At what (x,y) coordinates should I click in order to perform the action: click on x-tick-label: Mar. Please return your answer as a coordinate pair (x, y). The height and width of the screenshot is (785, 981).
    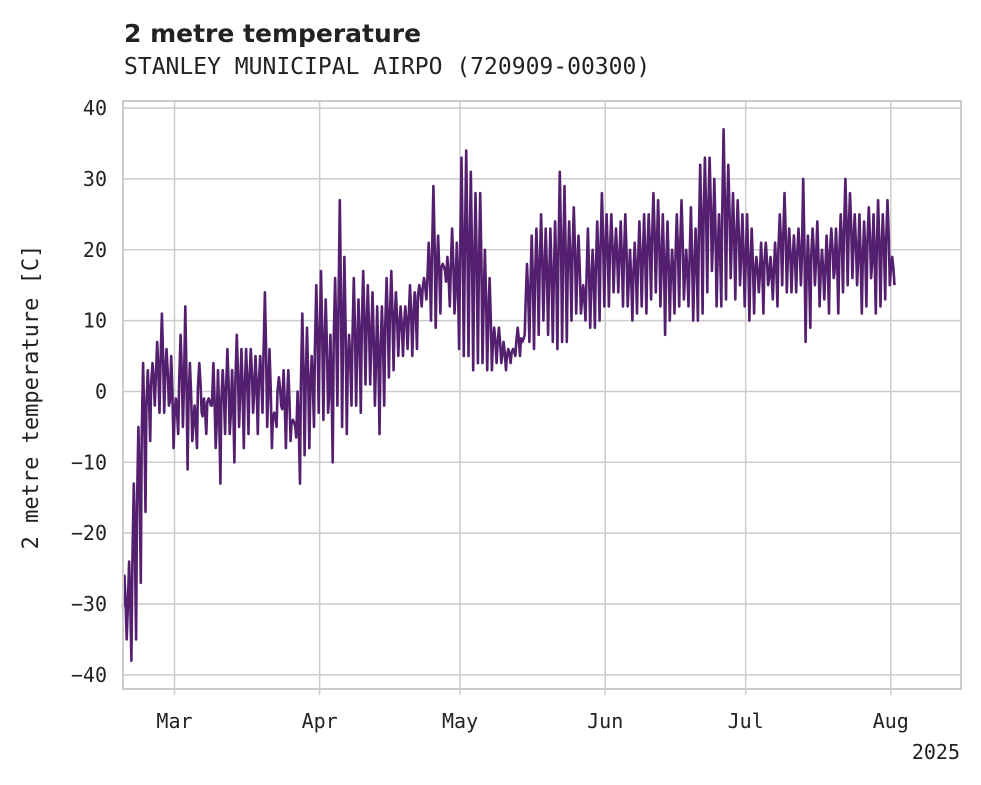
    Looking at the image, I should click on (174, 721).